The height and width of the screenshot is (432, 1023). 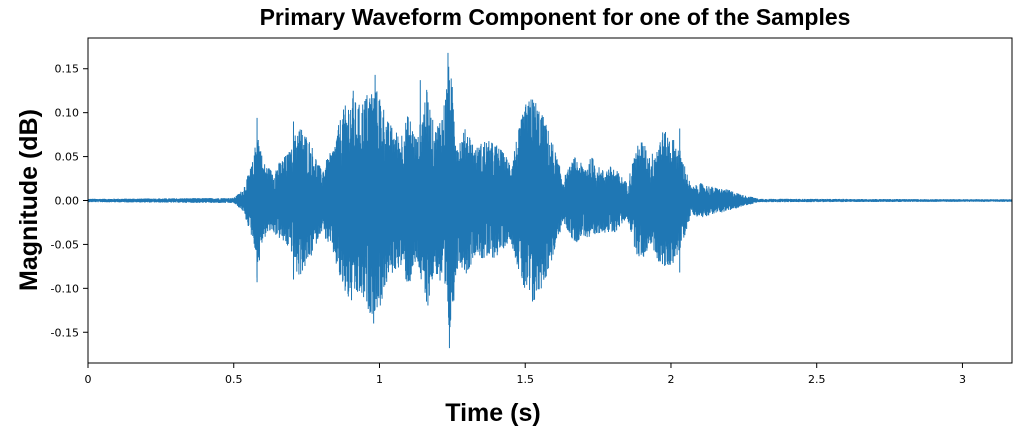 I want to click on y-tick-label: 0.10, so click(x=67, y=113).